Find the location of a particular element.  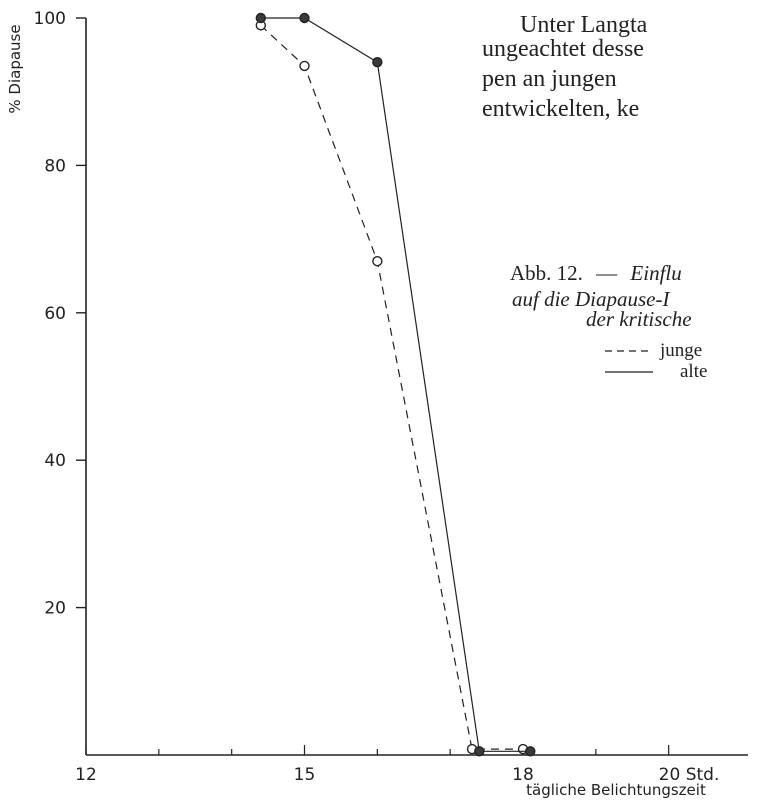

y-tick-label: 100 is located at coordinates (50, 19).